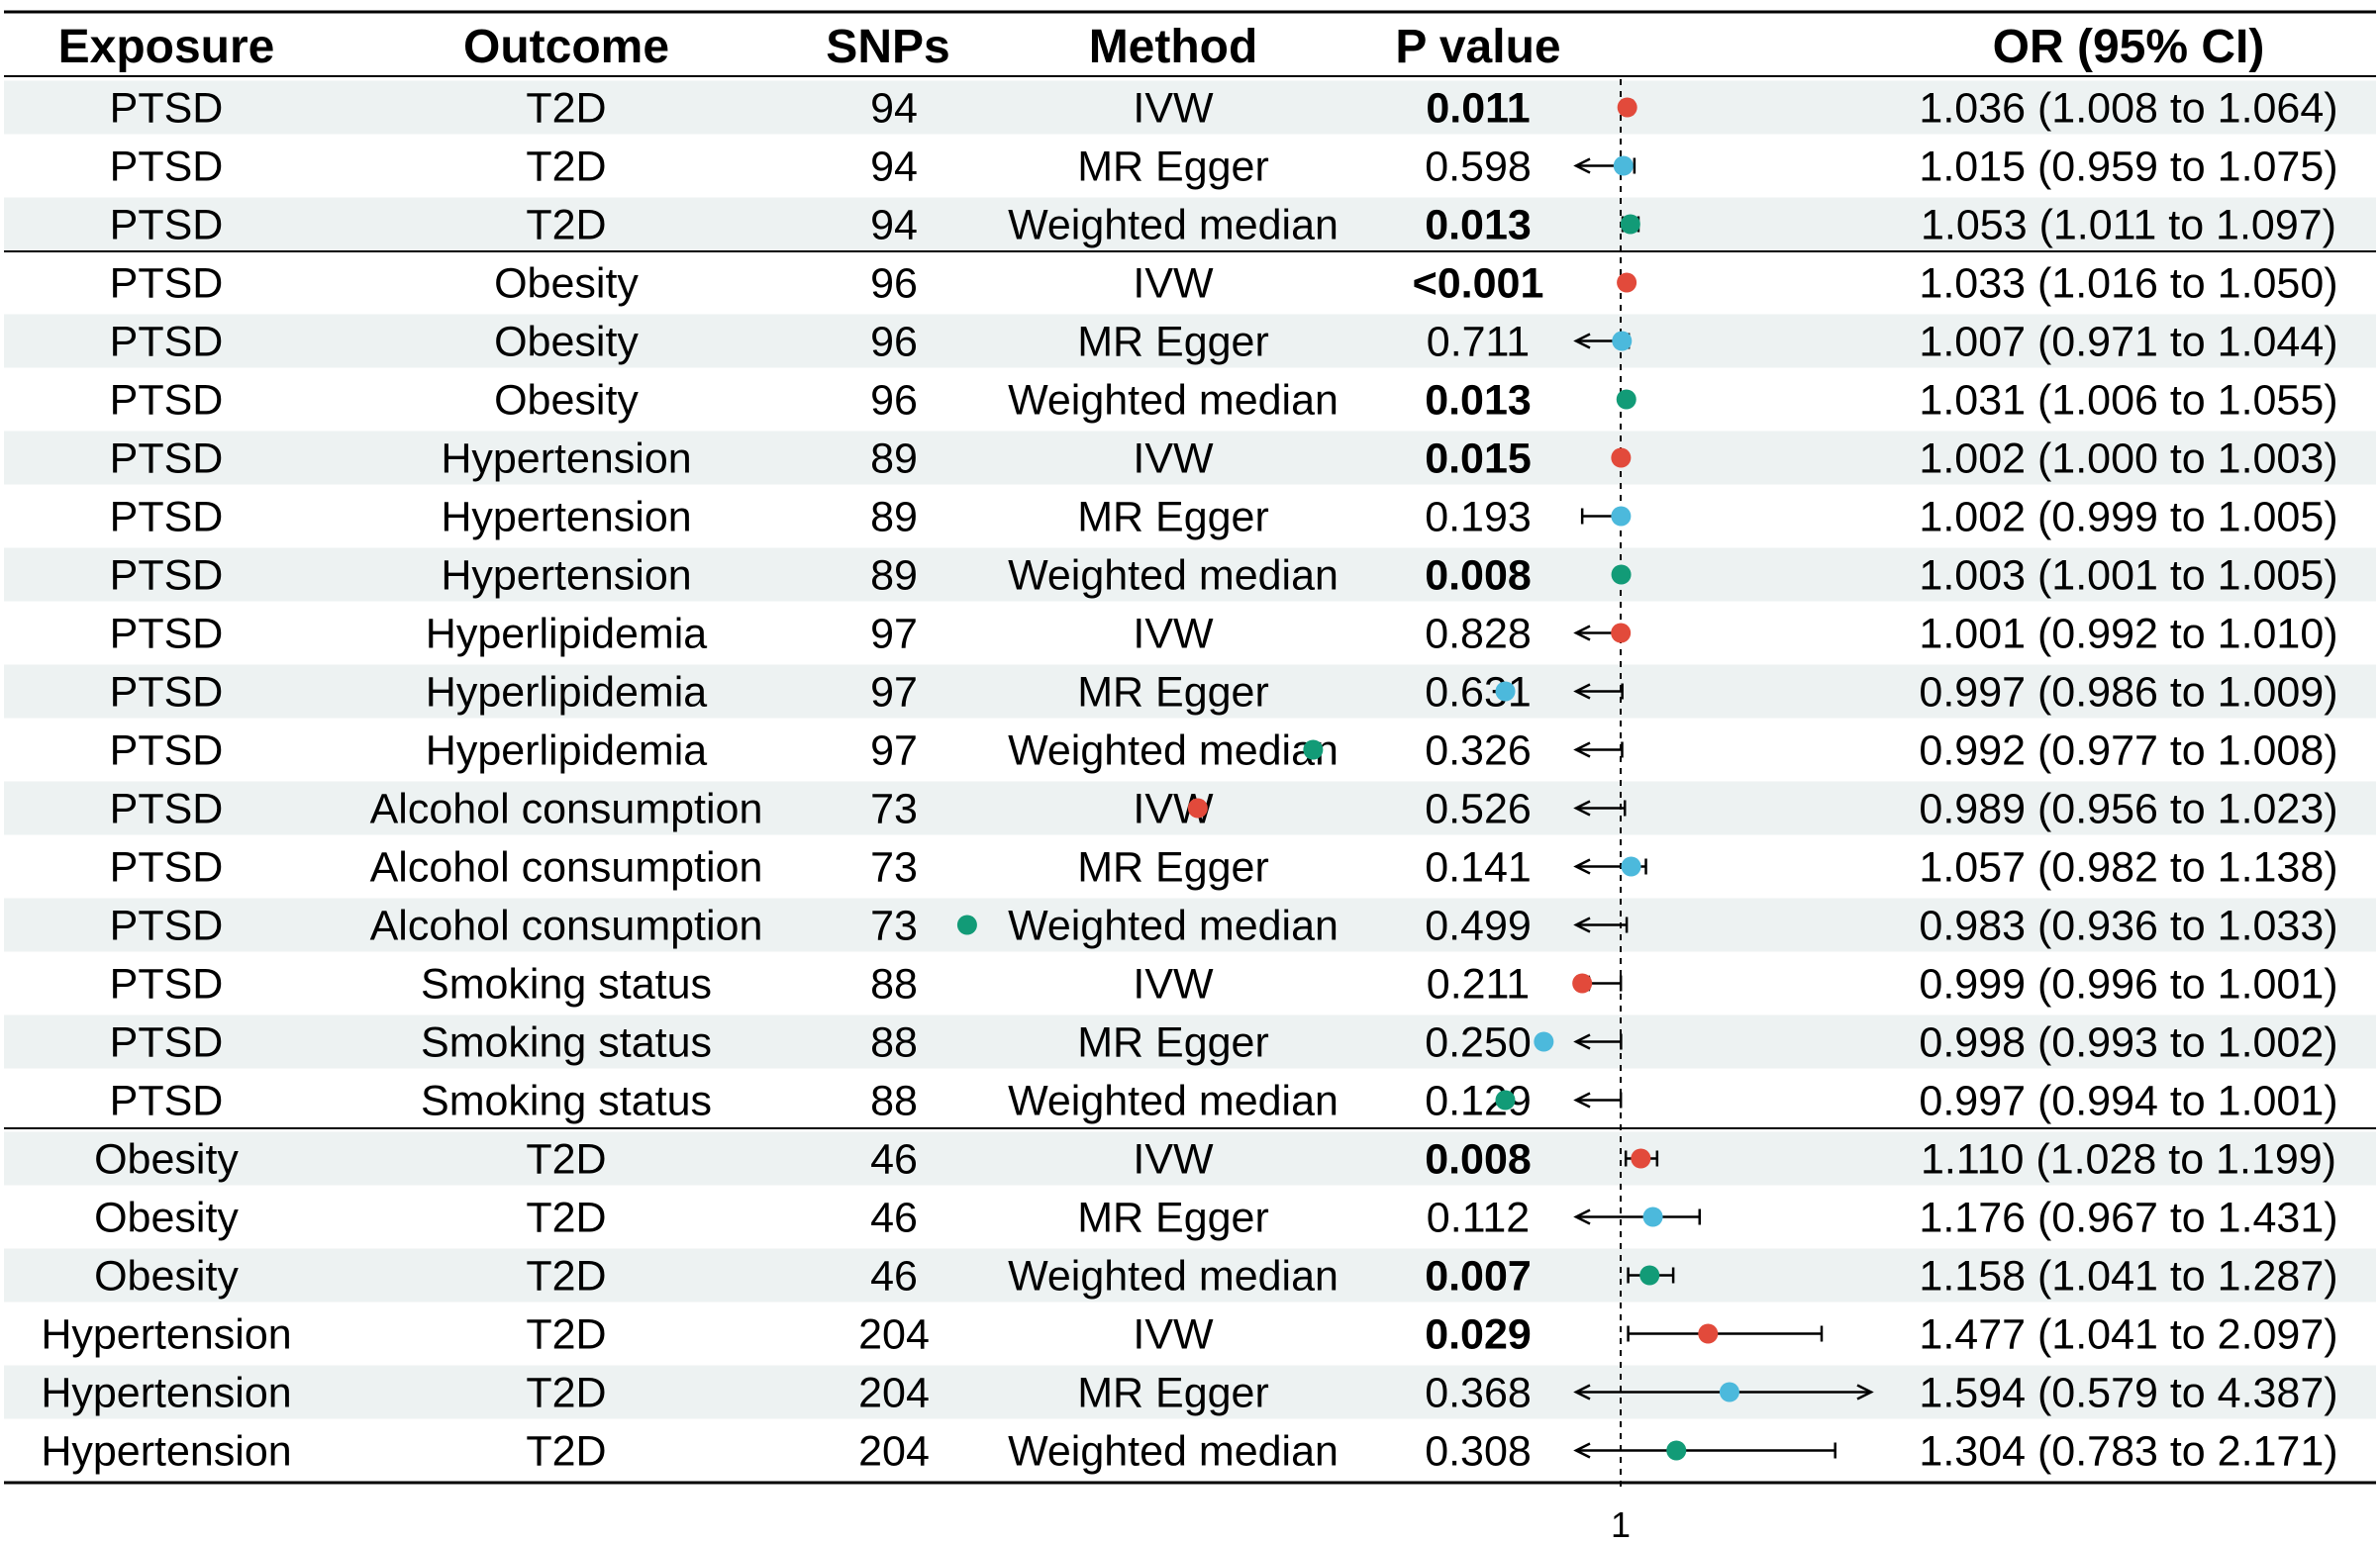  What do you see at coordinates (1173, 47) in the screenshot?
I see `header-method: Method` at bounding box center [1173, 47].